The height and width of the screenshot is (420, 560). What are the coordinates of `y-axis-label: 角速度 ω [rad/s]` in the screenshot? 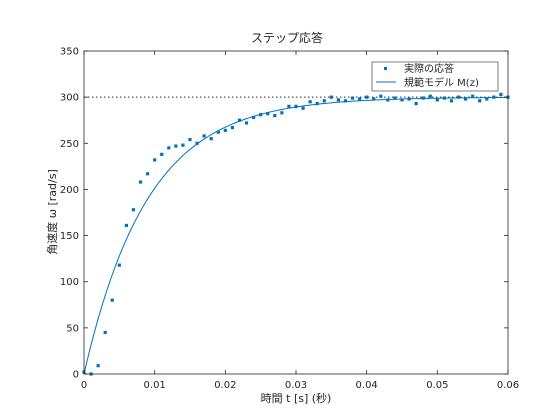 It's located at (52, 211).